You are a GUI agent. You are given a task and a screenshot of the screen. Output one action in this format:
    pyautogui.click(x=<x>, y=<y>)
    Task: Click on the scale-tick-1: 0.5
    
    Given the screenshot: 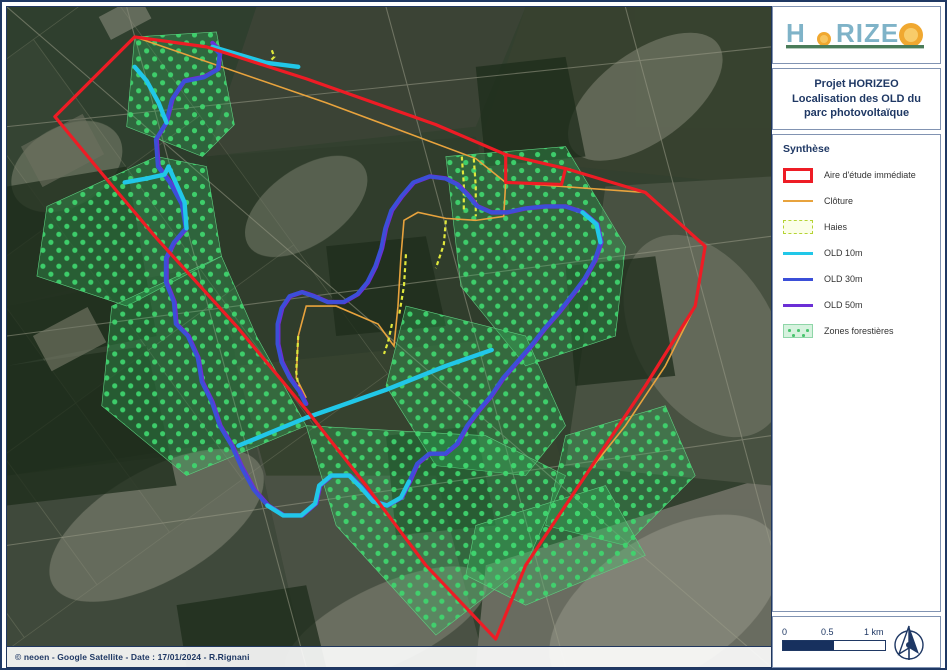 What is the action you would take?
    pyautogui.click(x=827, y=632)
    